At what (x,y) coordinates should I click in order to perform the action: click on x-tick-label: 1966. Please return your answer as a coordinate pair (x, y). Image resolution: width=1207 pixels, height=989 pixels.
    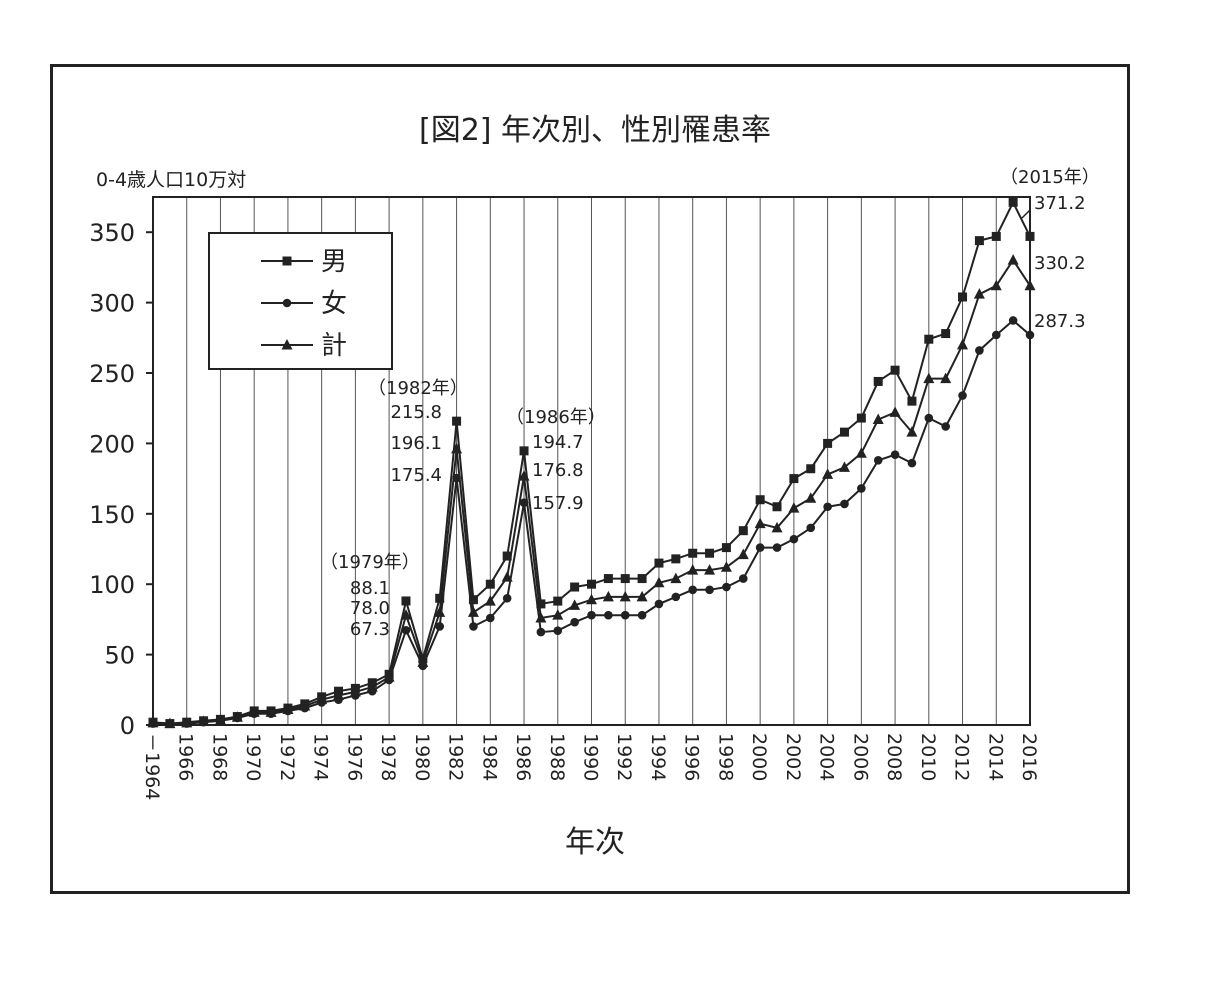
    Looking at the image, I should click on (186, 757).